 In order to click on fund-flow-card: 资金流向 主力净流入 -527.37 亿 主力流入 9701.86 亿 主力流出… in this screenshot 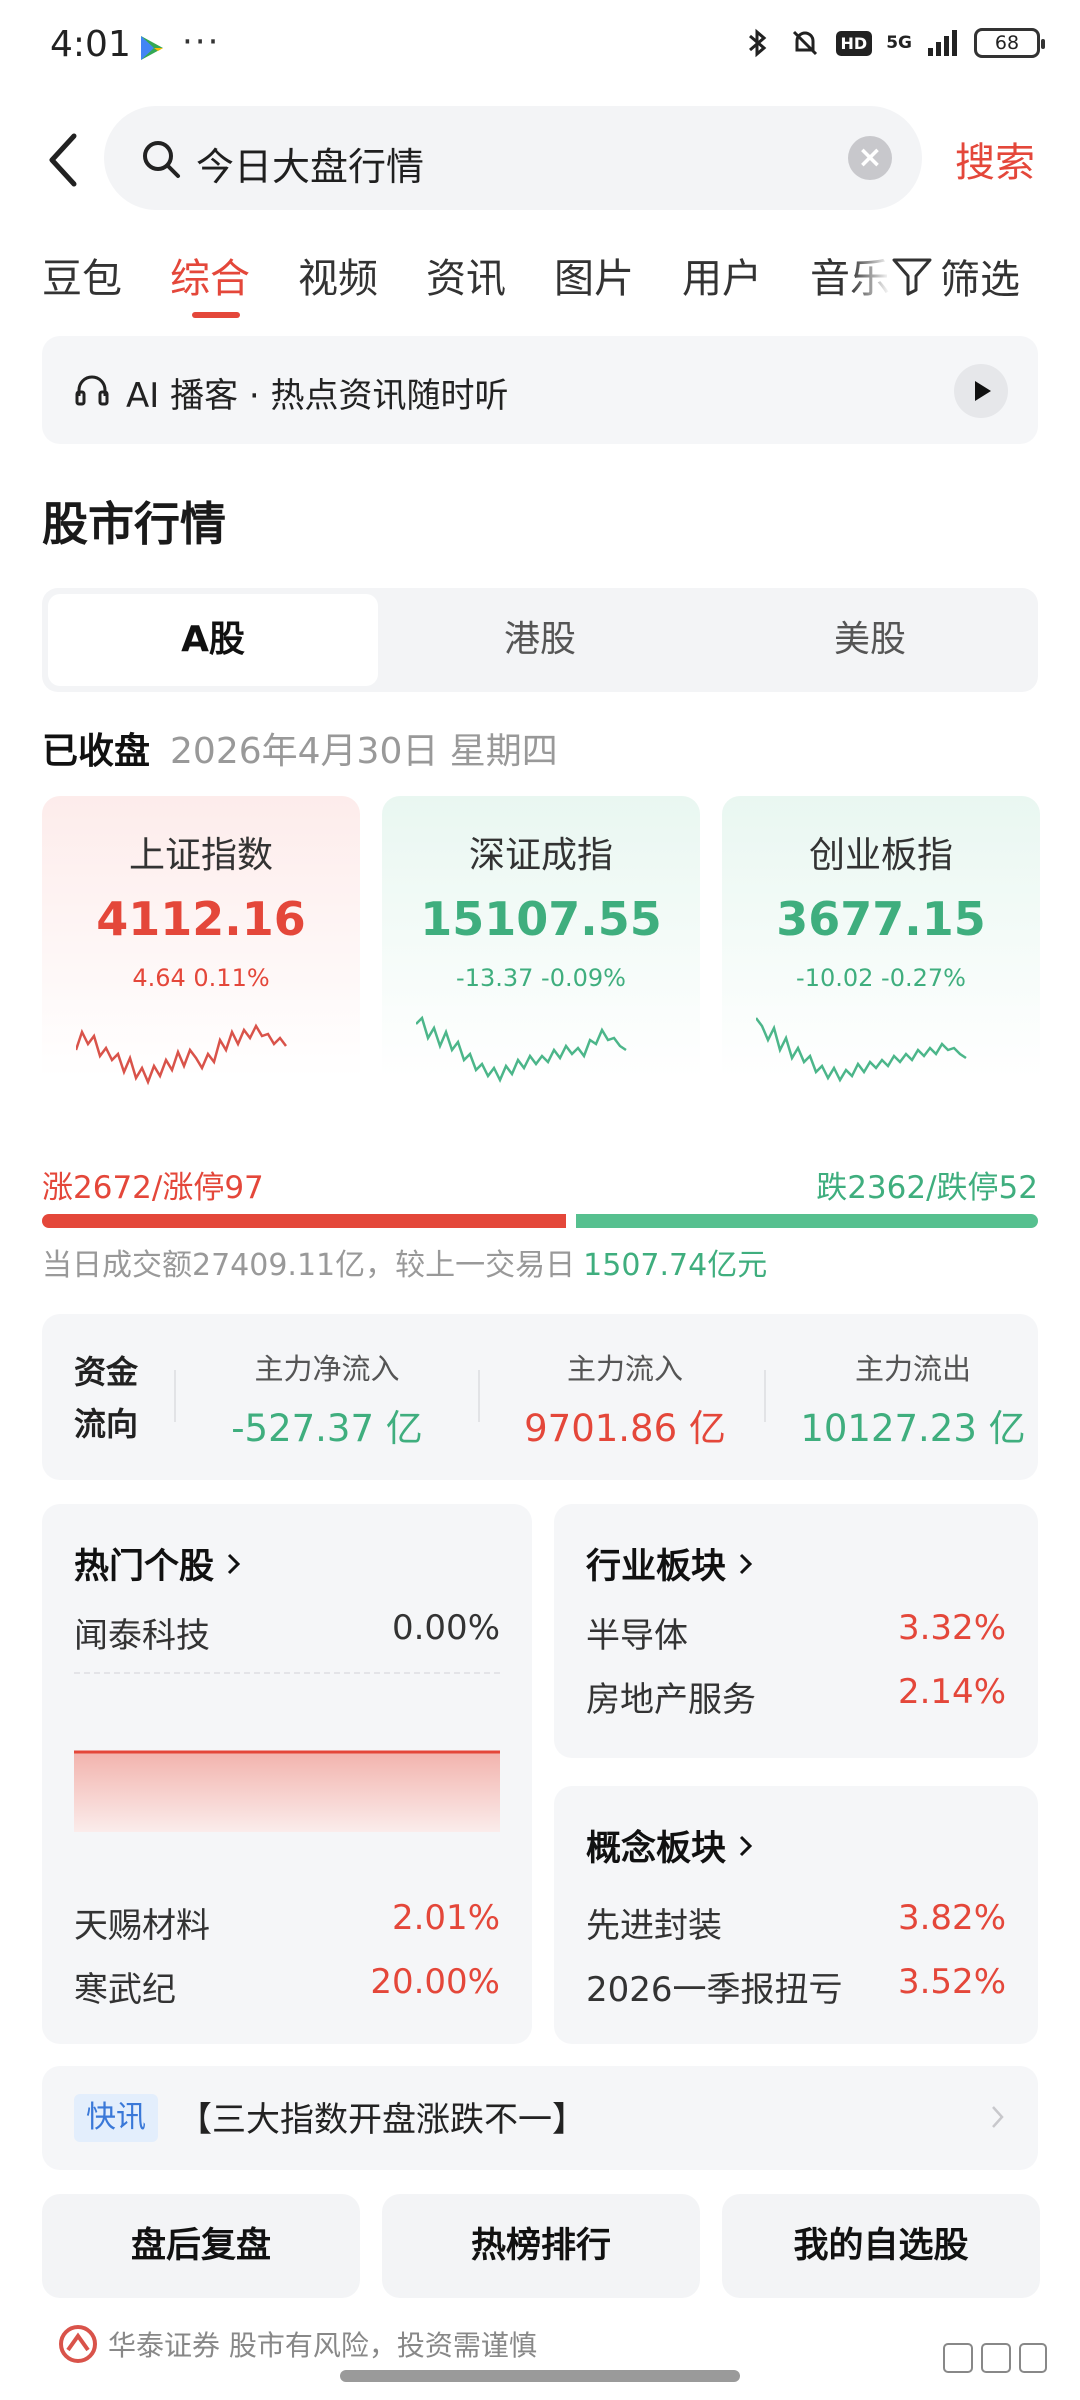, I will do `click(540, 1397)`.